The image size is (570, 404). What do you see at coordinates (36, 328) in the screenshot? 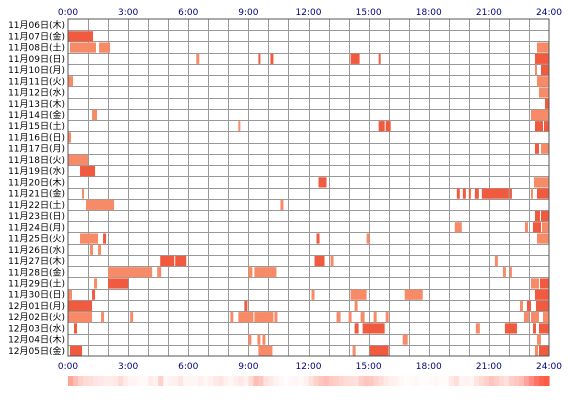
I see `row-date-label: 12月03日(水)` at bounding box center [36, 328].